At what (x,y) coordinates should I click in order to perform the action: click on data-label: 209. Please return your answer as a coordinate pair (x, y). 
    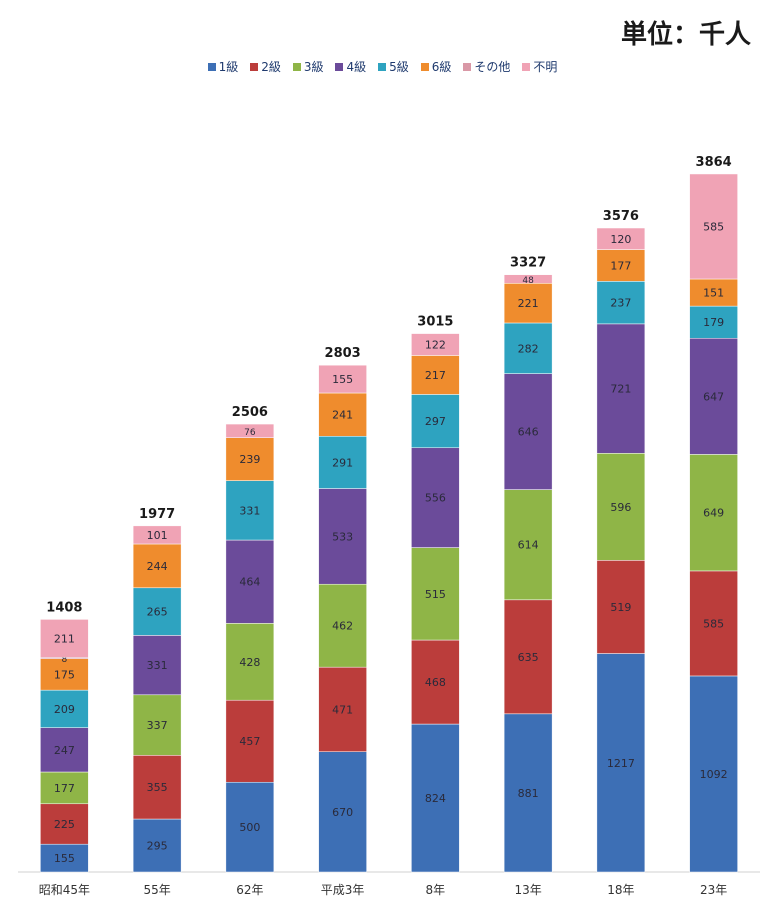
    Looking at the image, I should click on (64, 709).